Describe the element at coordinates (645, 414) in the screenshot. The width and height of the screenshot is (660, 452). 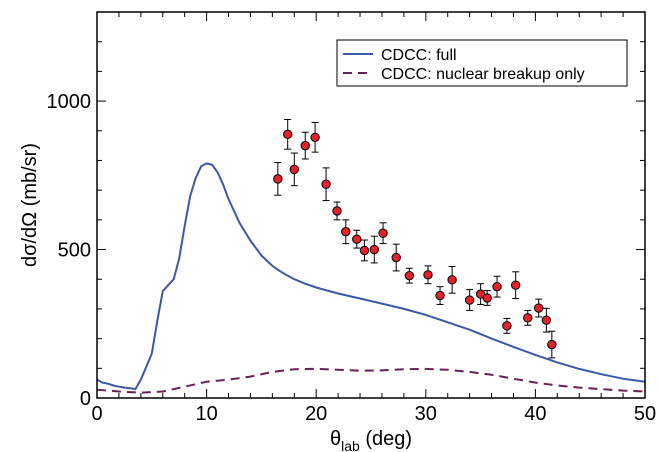
I see `x-tick-label: 50` at that location.